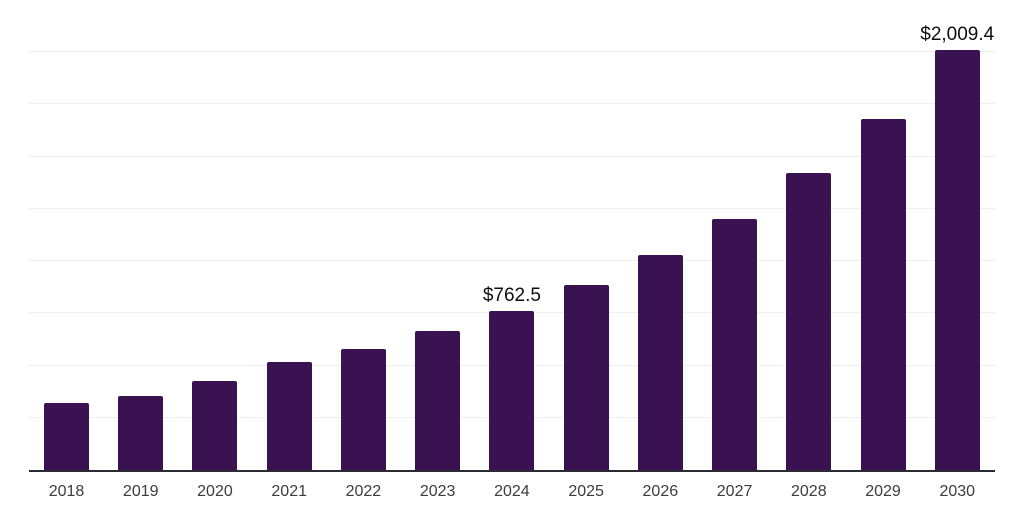 The image size is (1024, 512). What do you see at coordinates (883, 491) in the screenshot?
I see `x-tick-label-2029: 2029` at bounding box center [883, 491].